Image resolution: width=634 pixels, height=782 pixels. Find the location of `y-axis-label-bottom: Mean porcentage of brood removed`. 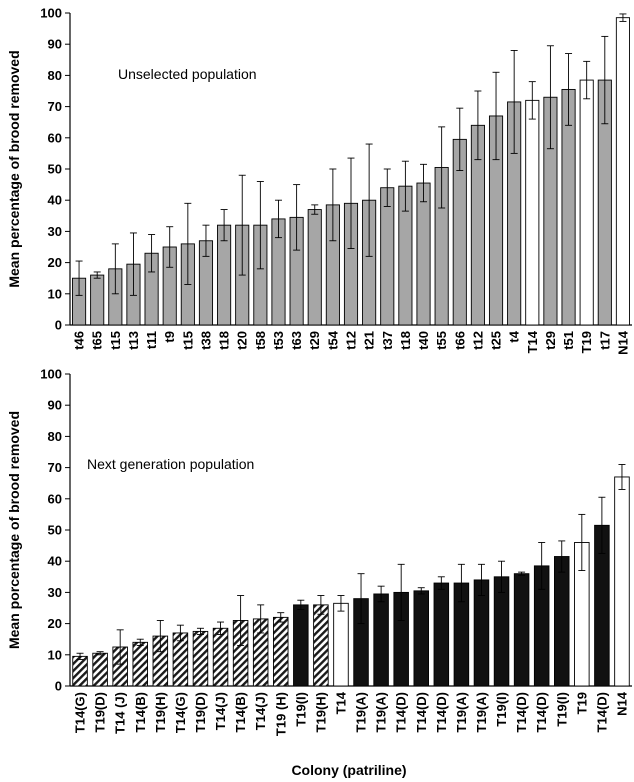

y-axis-label-bottom: Mean porcentage of brood removed is located at coordinates (14, 530).